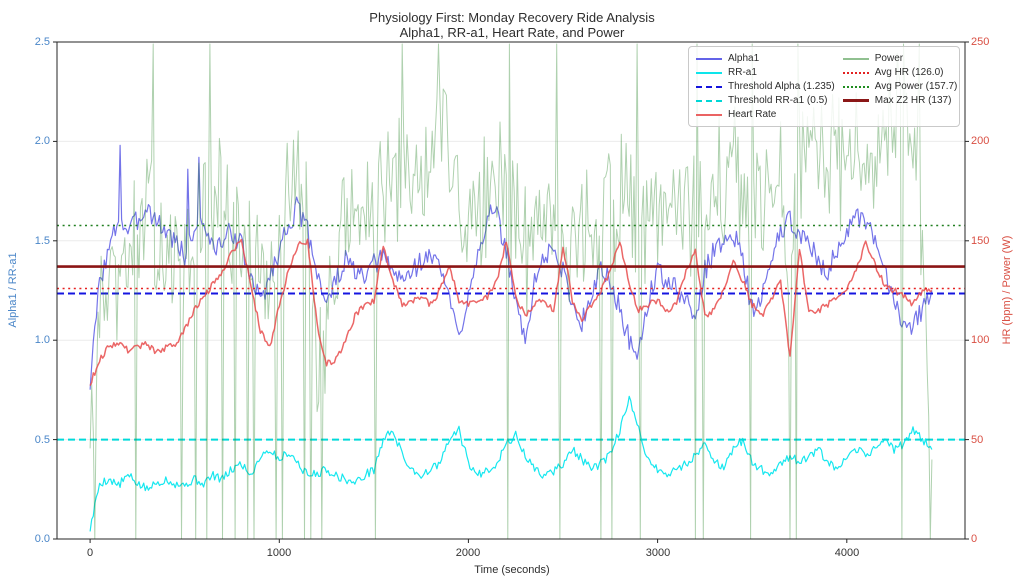  Describe the element at coordinates (765, 58) in the screenshot. I see `legend-item-alpha1: Alpha1` at that location.